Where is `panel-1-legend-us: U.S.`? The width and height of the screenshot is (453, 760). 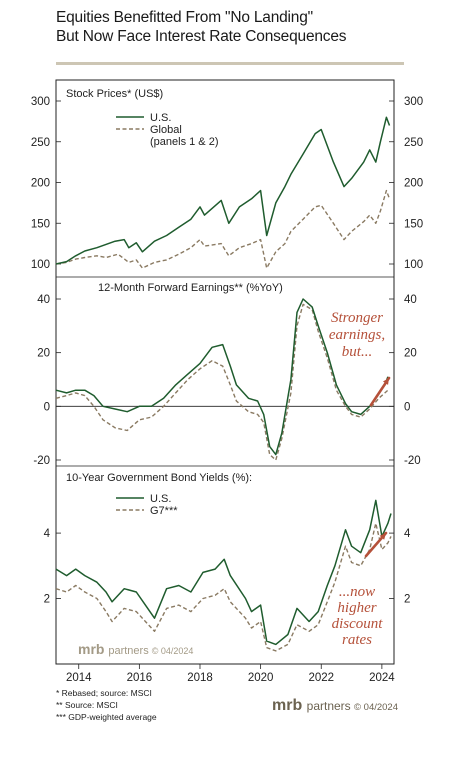
panel-1-legend-us: U.S. is located at coordinates (160, 118).